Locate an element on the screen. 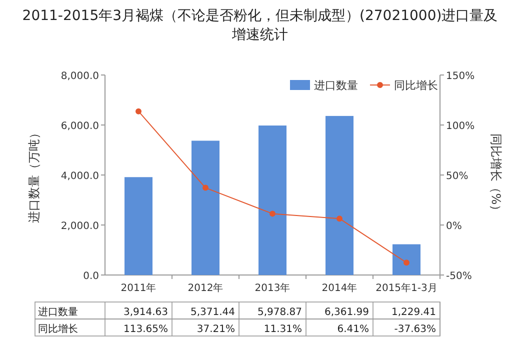  y-axis-title: 进口数量（万吨） is located at coordinates (34, 175).